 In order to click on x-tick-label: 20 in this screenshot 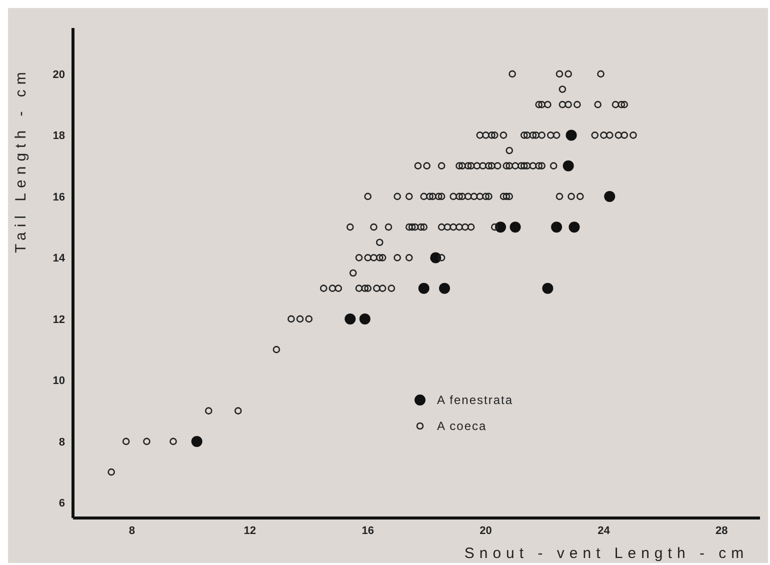, I will do `click(486, 530)`.